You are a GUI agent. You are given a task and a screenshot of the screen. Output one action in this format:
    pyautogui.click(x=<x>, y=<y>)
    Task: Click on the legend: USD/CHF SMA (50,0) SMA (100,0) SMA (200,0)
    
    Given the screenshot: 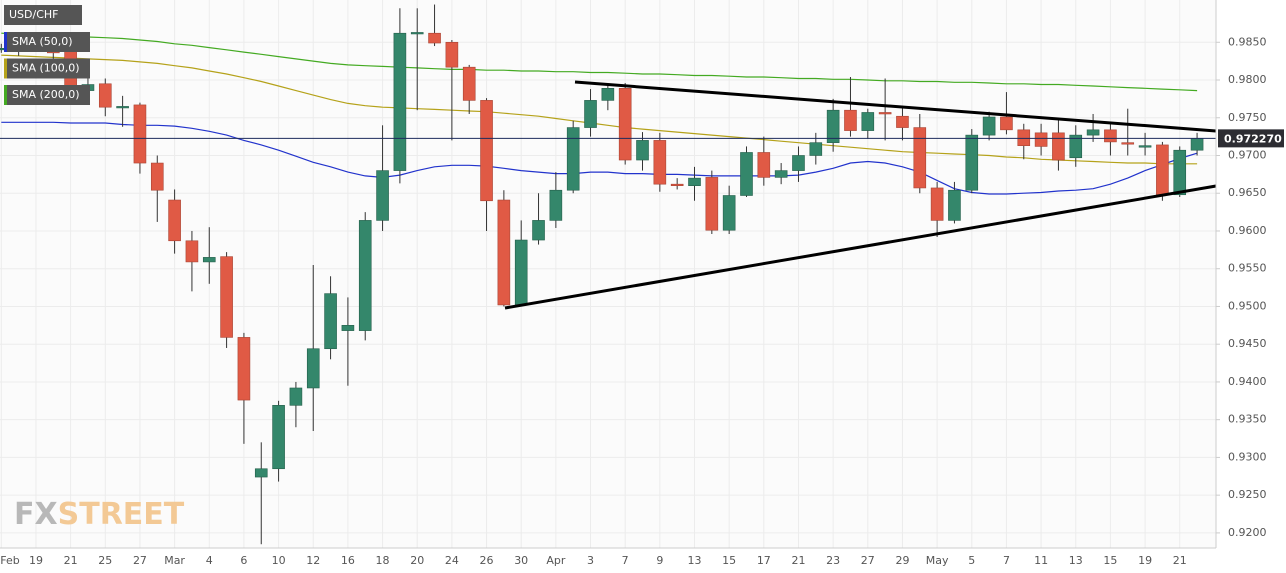 What is the action you would take?
    pyautogui.click(x=47, y=55)
    